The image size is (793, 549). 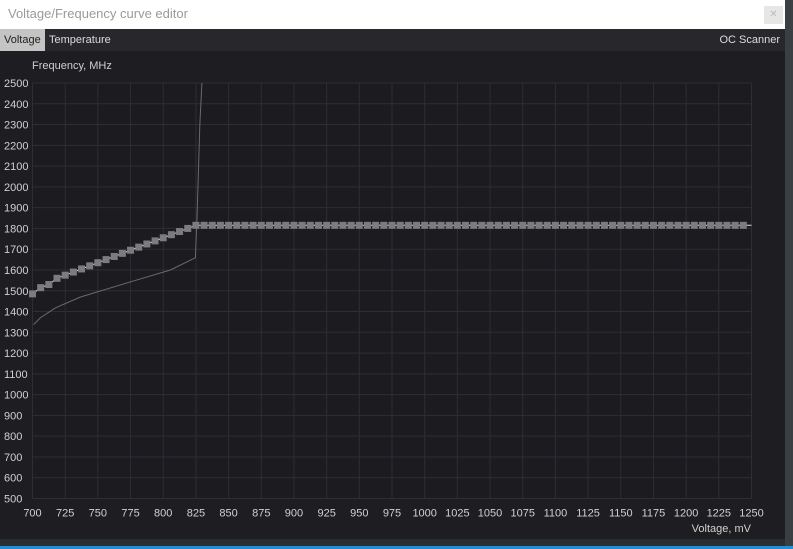 I want to click on y-tick-label: 800, so click(x=13, y=437).